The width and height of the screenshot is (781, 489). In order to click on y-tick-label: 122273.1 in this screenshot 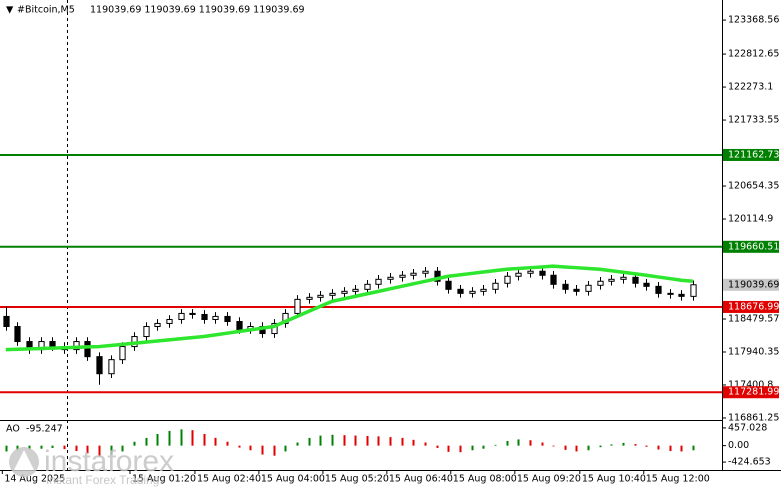, I will do `click(750, 87)`.